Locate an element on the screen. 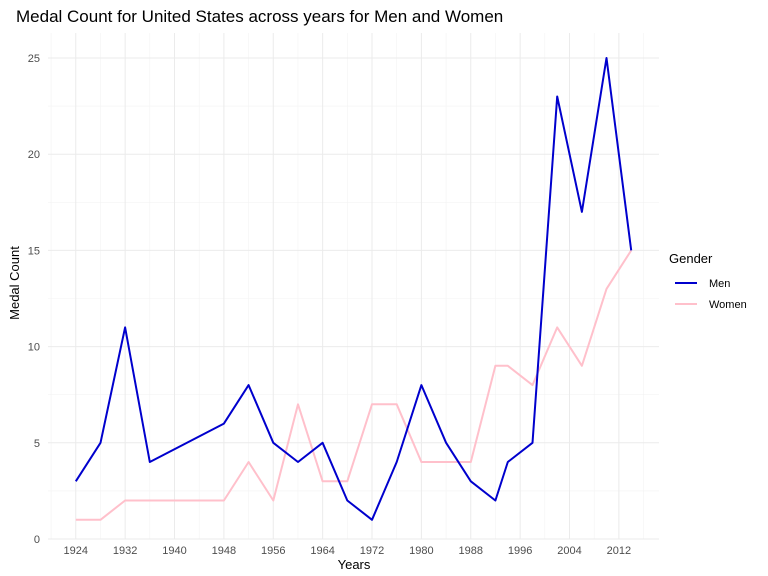  x-tick-label: 1996 is located at coordinates (520, 551).